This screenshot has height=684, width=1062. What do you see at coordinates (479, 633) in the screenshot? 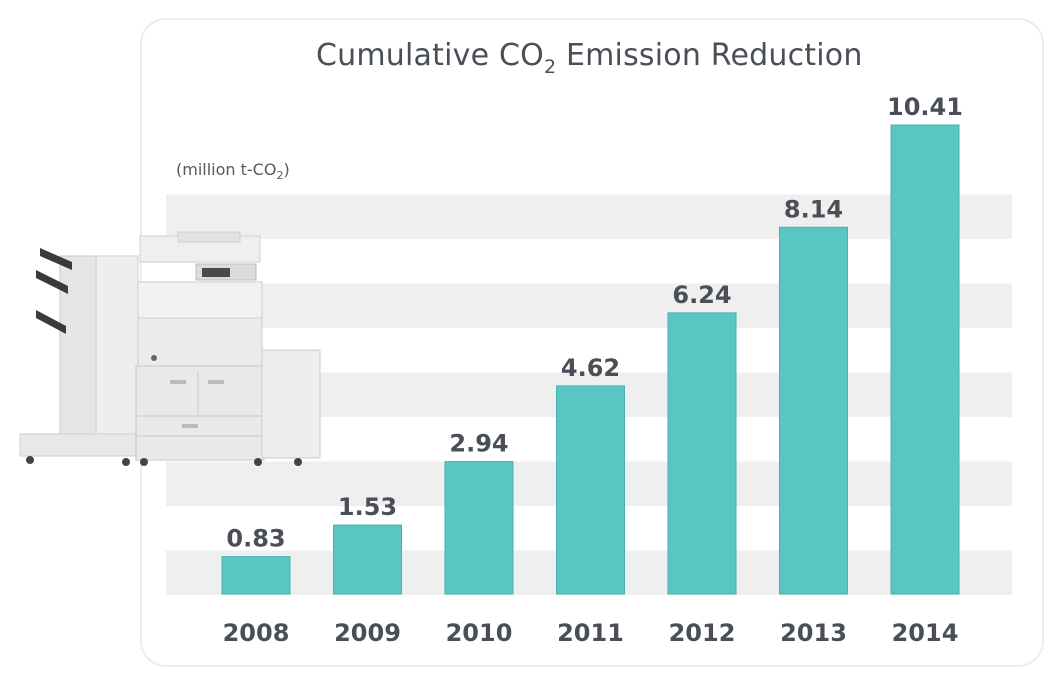
I see `x-tick-label-2010: 2010` at bounding box center [479, 633].